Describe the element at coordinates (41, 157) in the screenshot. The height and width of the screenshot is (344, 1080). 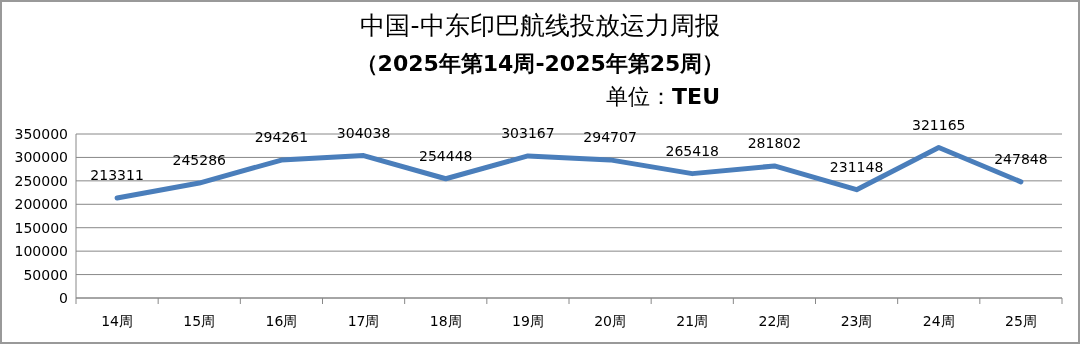
I see `y-tick-label: 300000` at that location.